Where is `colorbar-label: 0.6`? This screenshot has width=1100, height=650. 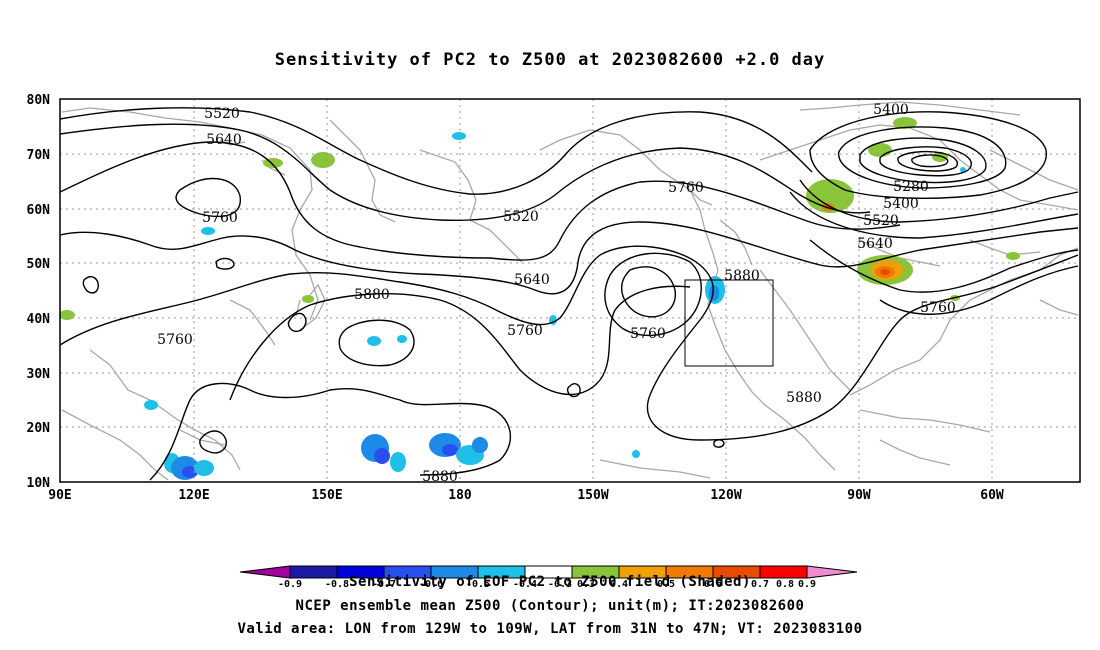
colorbar-label: 0.6 is located at coordinates (713, 584).